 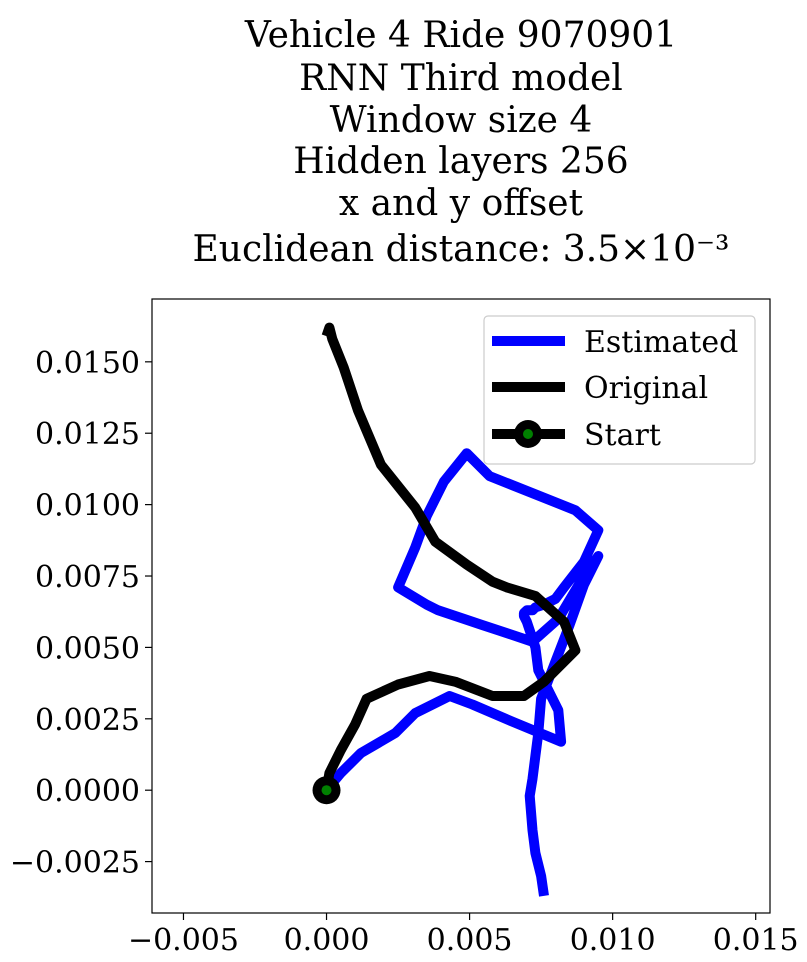 I want to click on x-tick-label: 0.015, so click(x=756, y=940).